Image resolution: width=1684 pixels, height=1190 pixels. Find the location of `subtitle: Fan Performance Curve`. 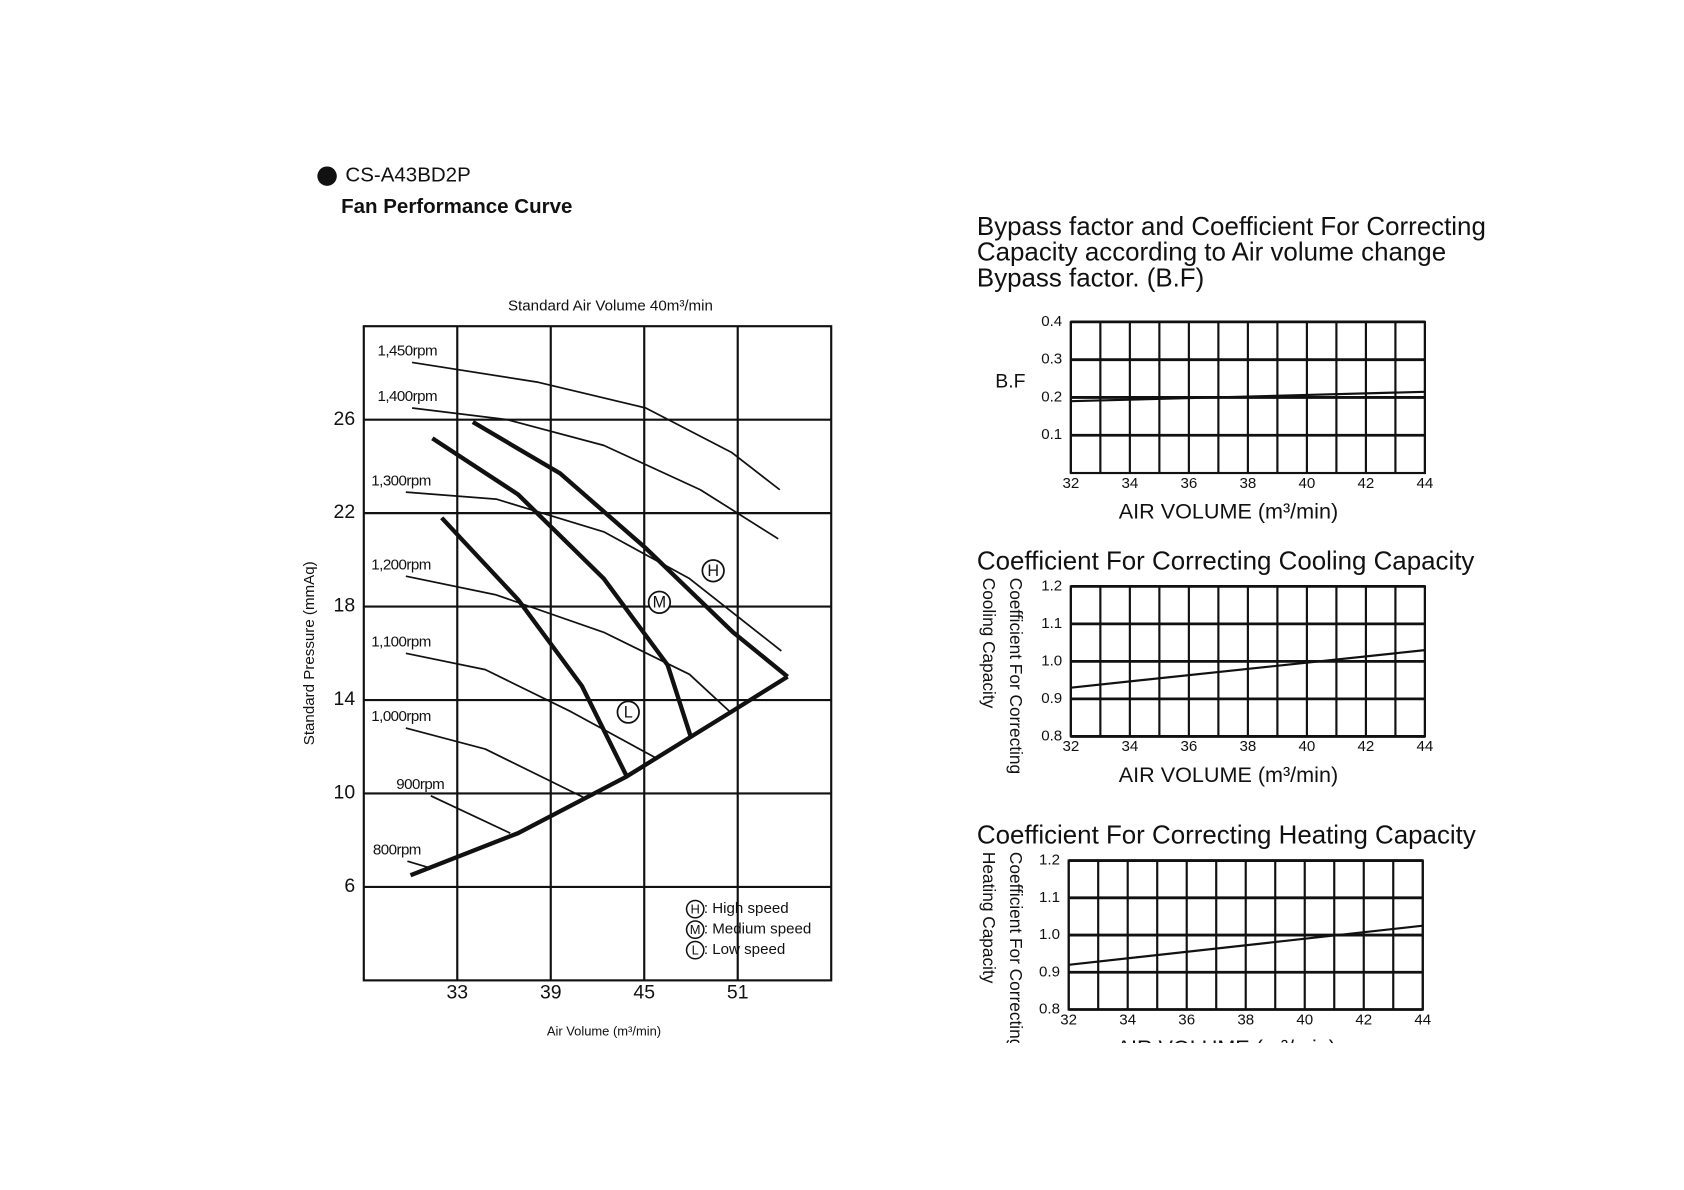

subtitle: Fan Performance Curve is located at coordinates (456, 206).